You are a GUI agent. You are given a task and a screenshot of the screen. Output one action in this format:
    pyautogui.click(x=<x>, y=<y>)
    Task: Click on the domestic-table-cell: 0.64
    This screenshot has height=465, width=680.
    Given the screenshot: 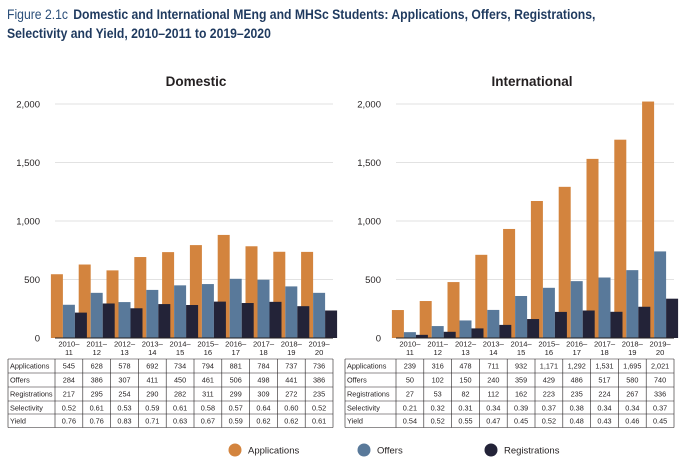 What is the action you would take?
    pyautogui.click(x=263, y=407)
    